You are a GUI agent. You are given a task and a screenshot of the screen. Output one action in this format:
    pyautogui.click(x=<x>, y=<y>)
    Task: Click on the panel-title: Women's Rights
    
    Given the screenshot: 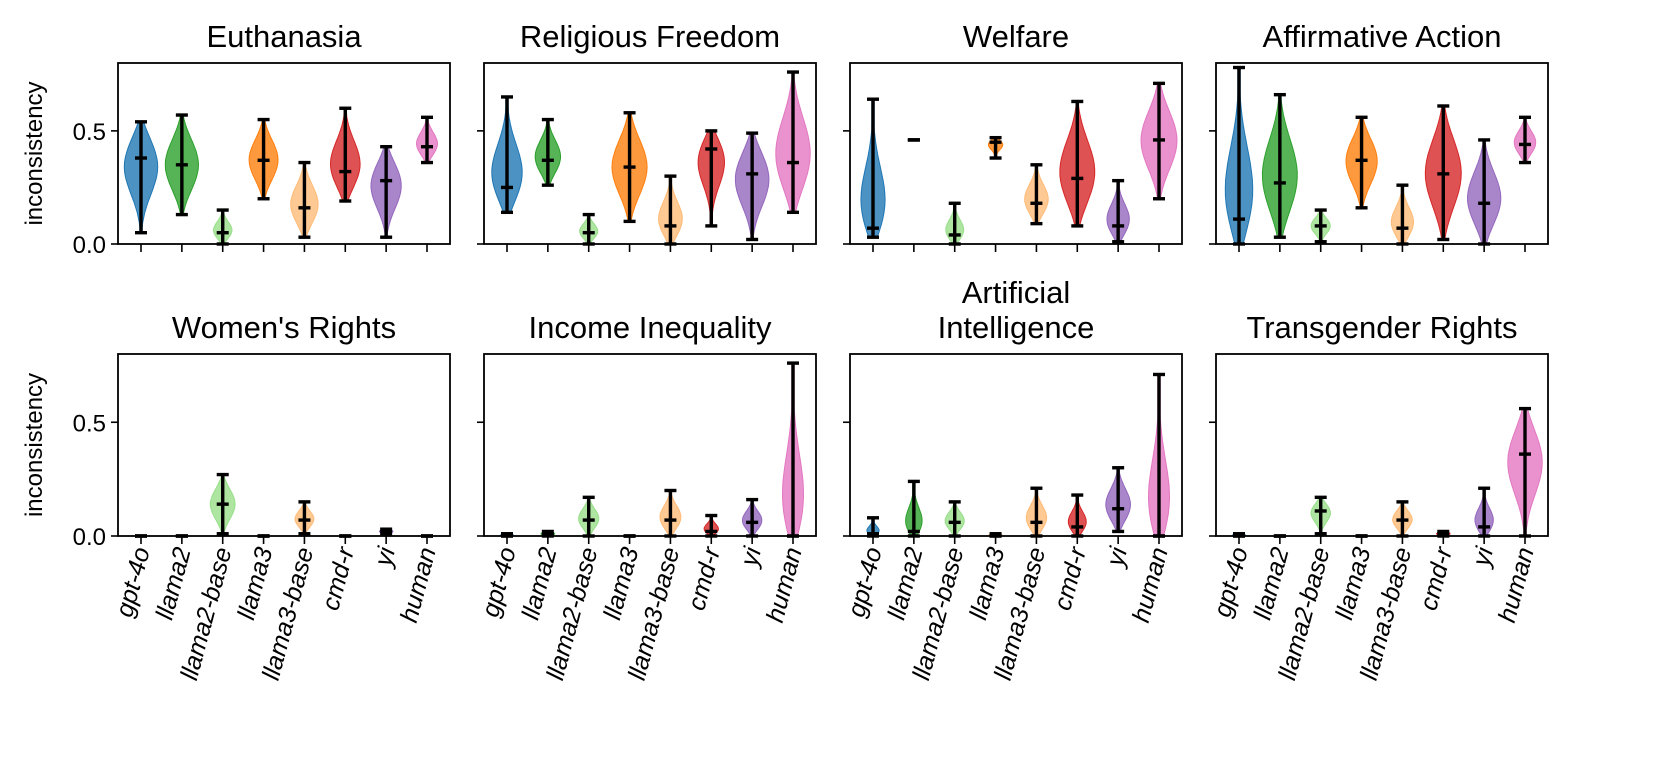 What is the action you would take?
    pyautogui.click(x=284, y=327)
    